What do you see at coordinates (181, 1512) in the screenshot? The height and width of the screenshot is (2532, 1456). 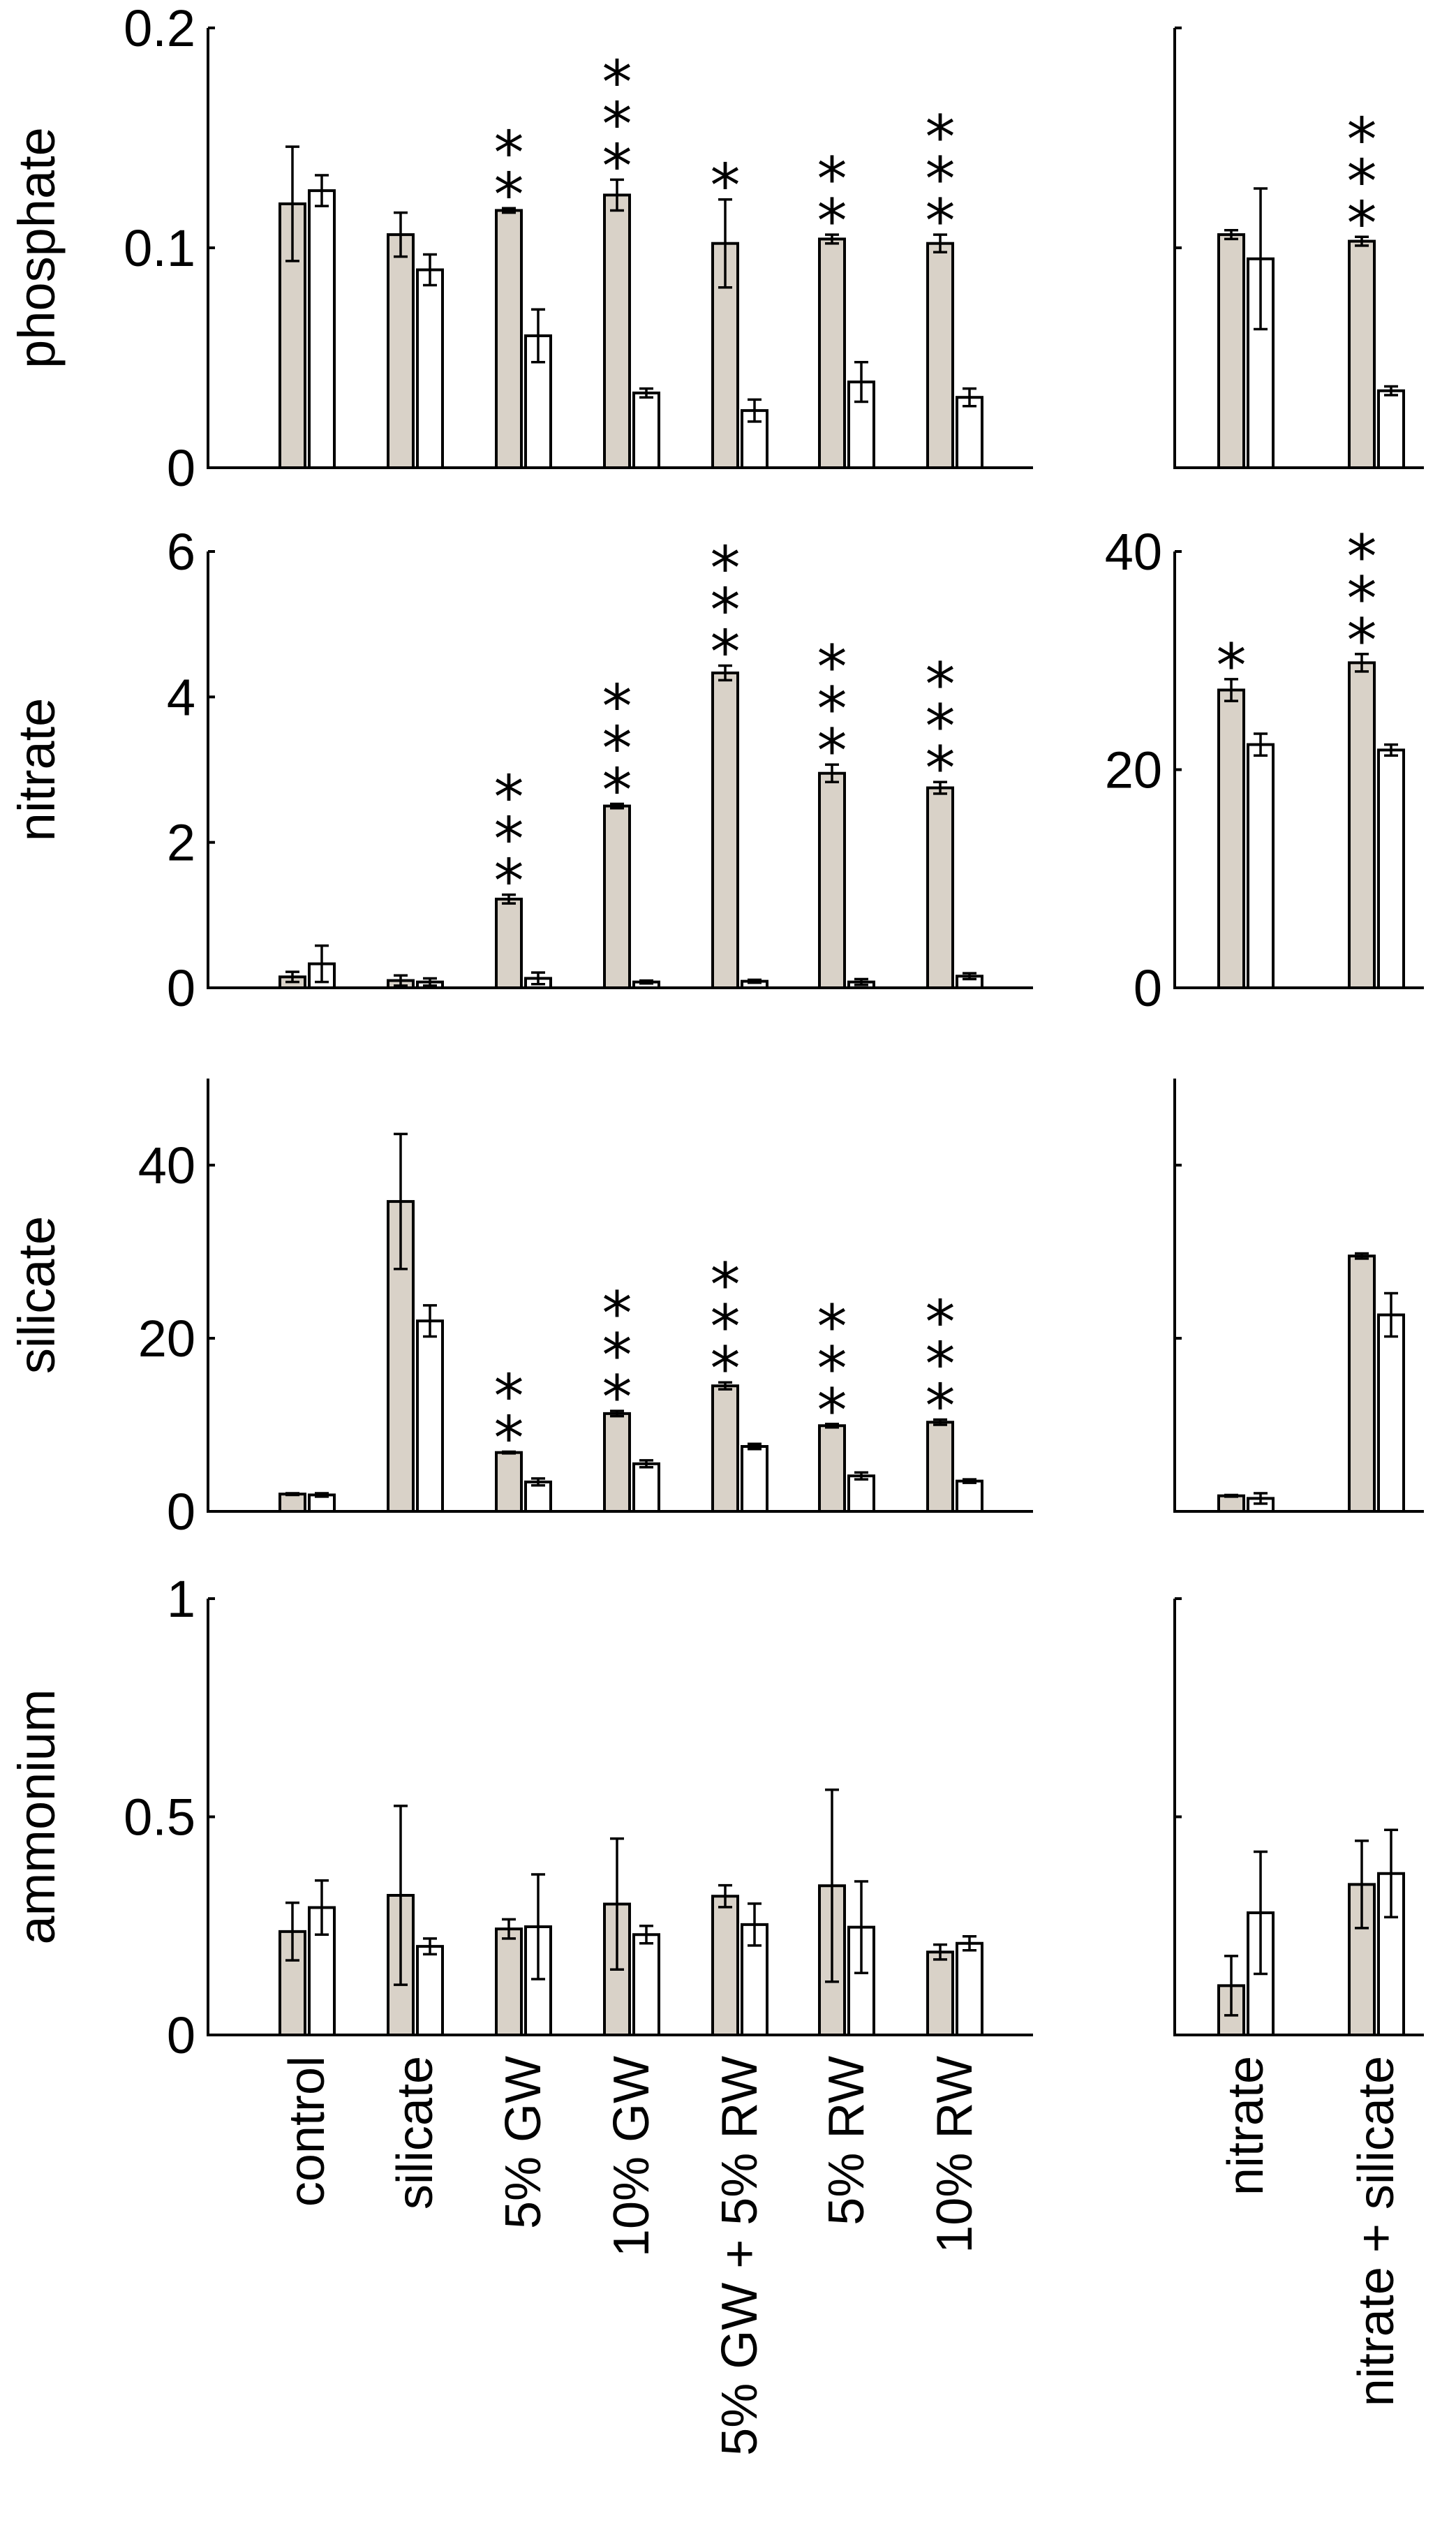 I see `silicate-main-ytick-label: 0` at bounding box center [181, 1512].